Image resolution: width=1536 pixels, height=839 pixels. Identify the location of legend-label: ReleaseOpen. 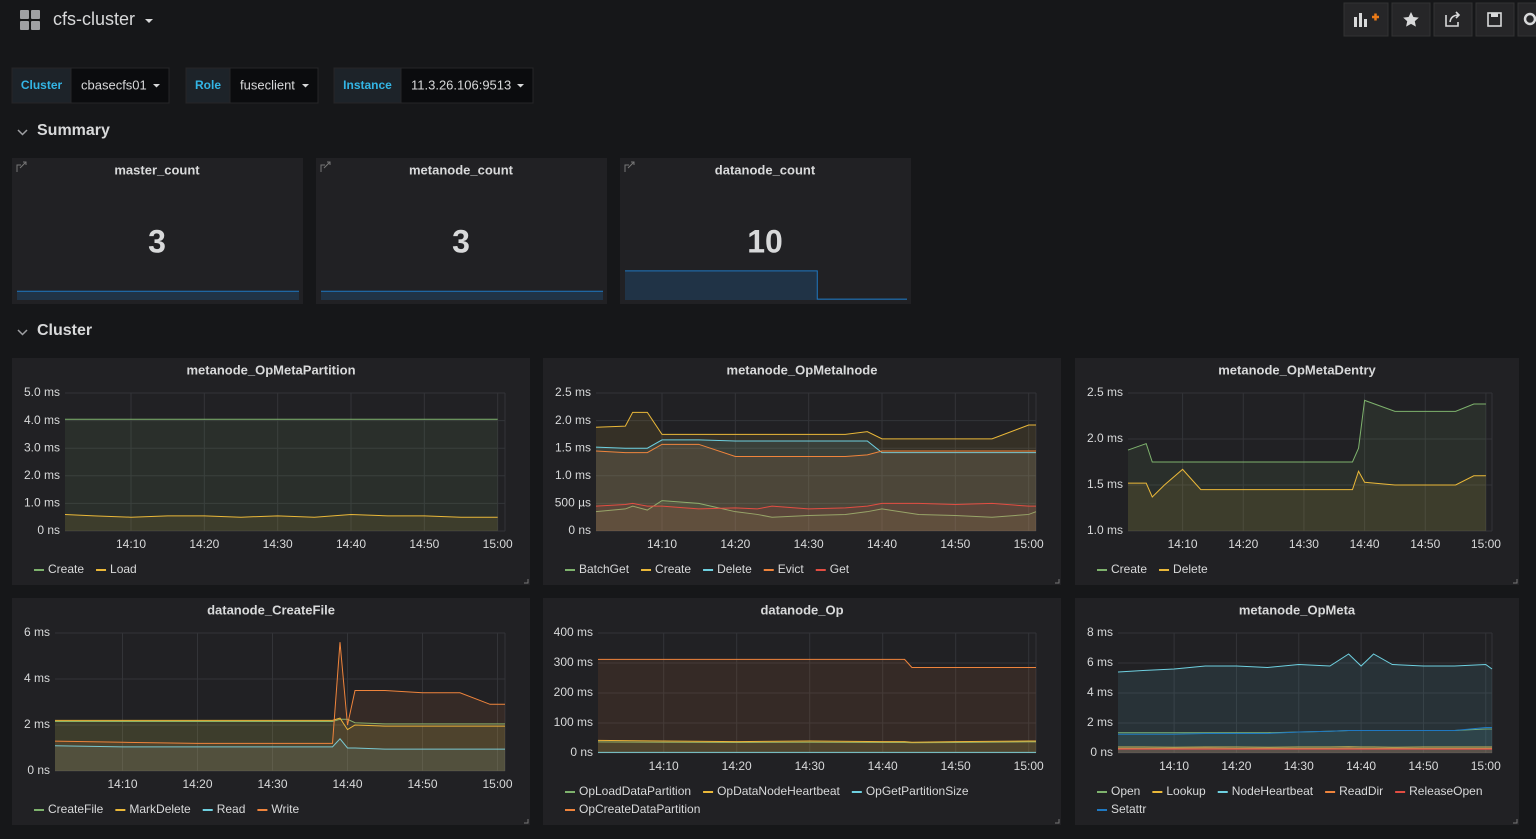
(1445, 791).